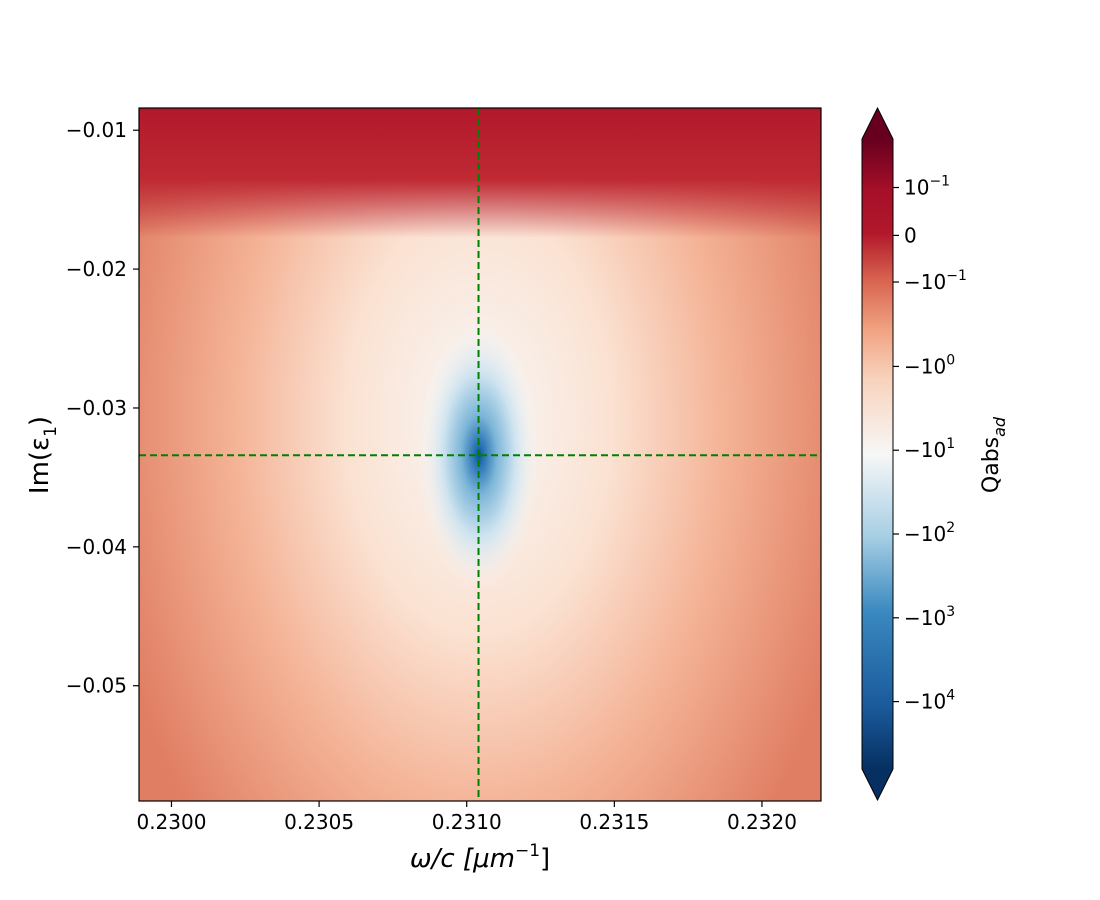  I want to click on colorbar-extend-bottom, so click(877, 784).